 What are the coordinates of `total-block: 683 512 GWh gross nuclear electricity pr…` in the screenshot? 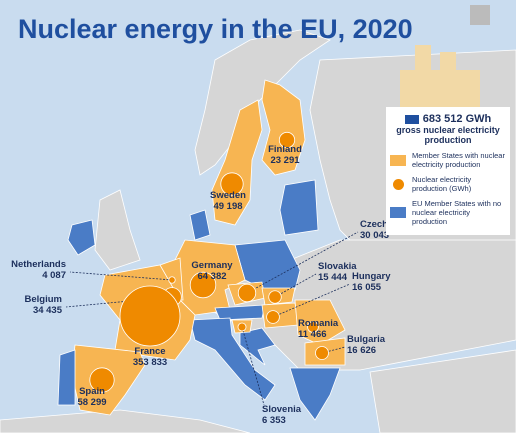 It's located at (448, 129).